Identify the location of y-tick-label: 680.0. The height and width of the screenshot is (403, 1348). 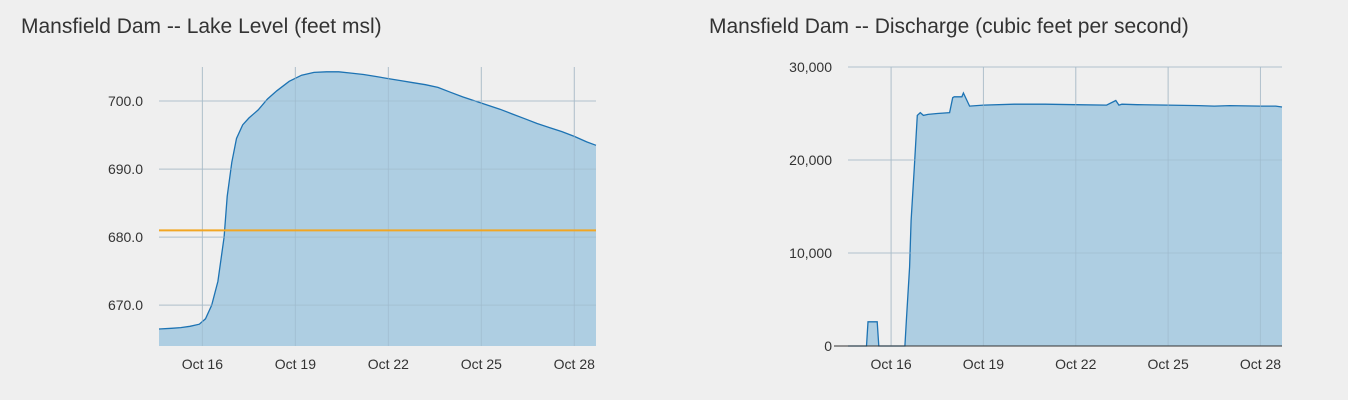
(125, 237).